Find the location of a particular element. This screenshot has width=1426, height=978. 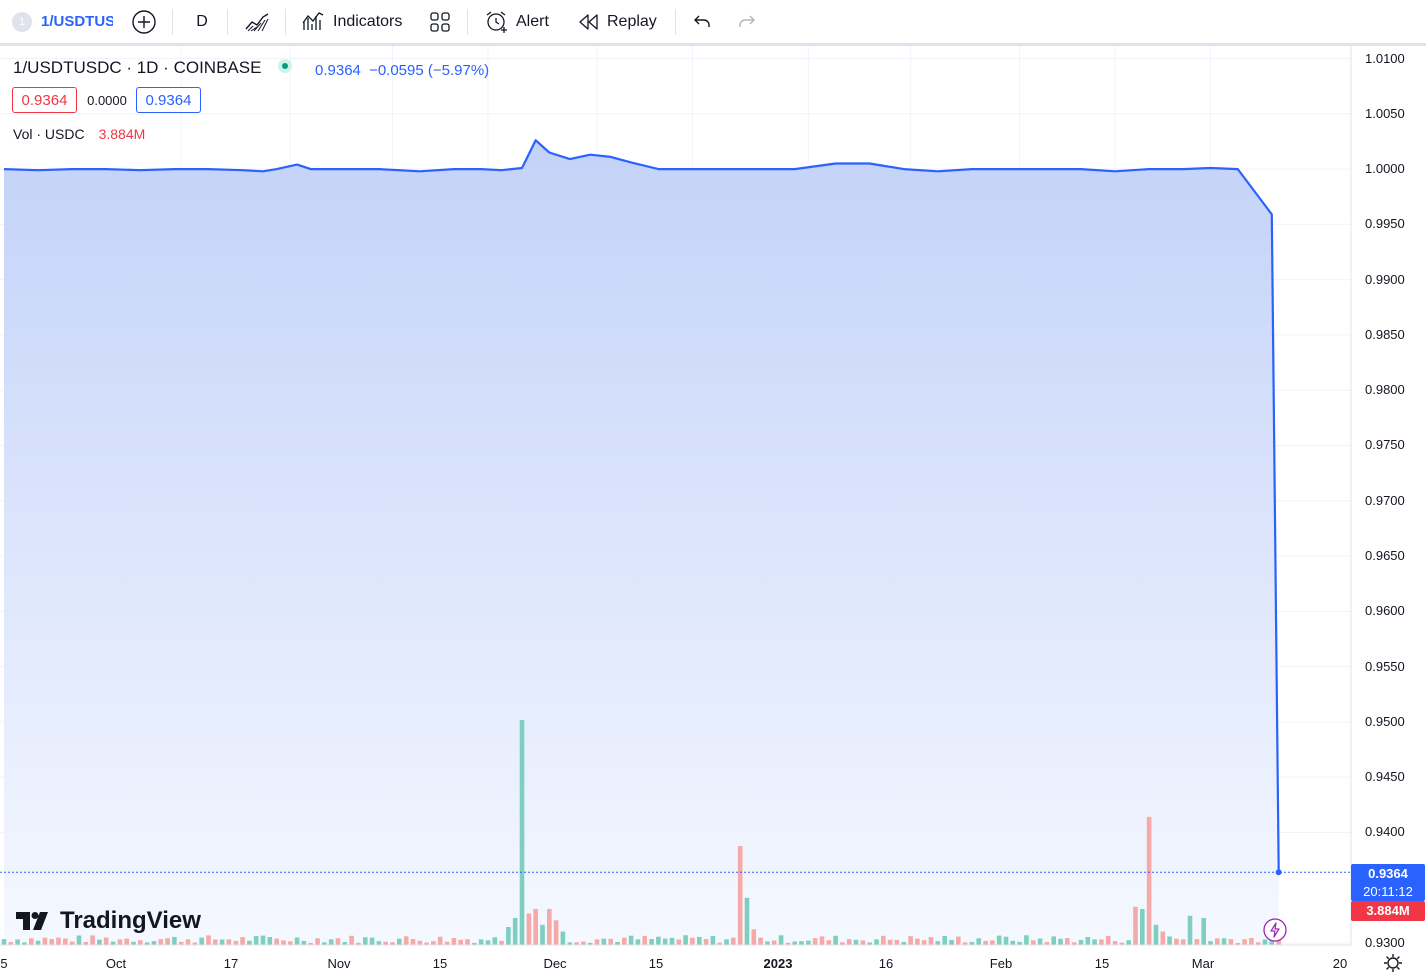

indicators-button: Indicators is located at coordinates (351, 21).